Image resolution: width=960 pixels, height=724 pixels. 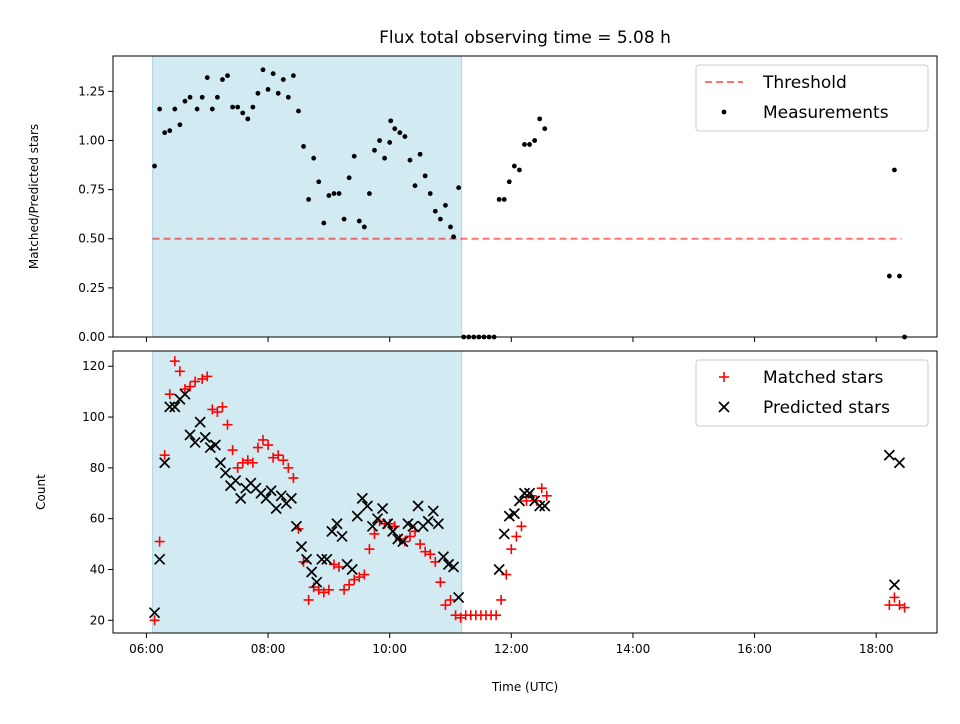 What do you see at coordinates (511, 649) in the screenshot?
I see `x-tick-label: 12:00` at bounding box center [511, 649].